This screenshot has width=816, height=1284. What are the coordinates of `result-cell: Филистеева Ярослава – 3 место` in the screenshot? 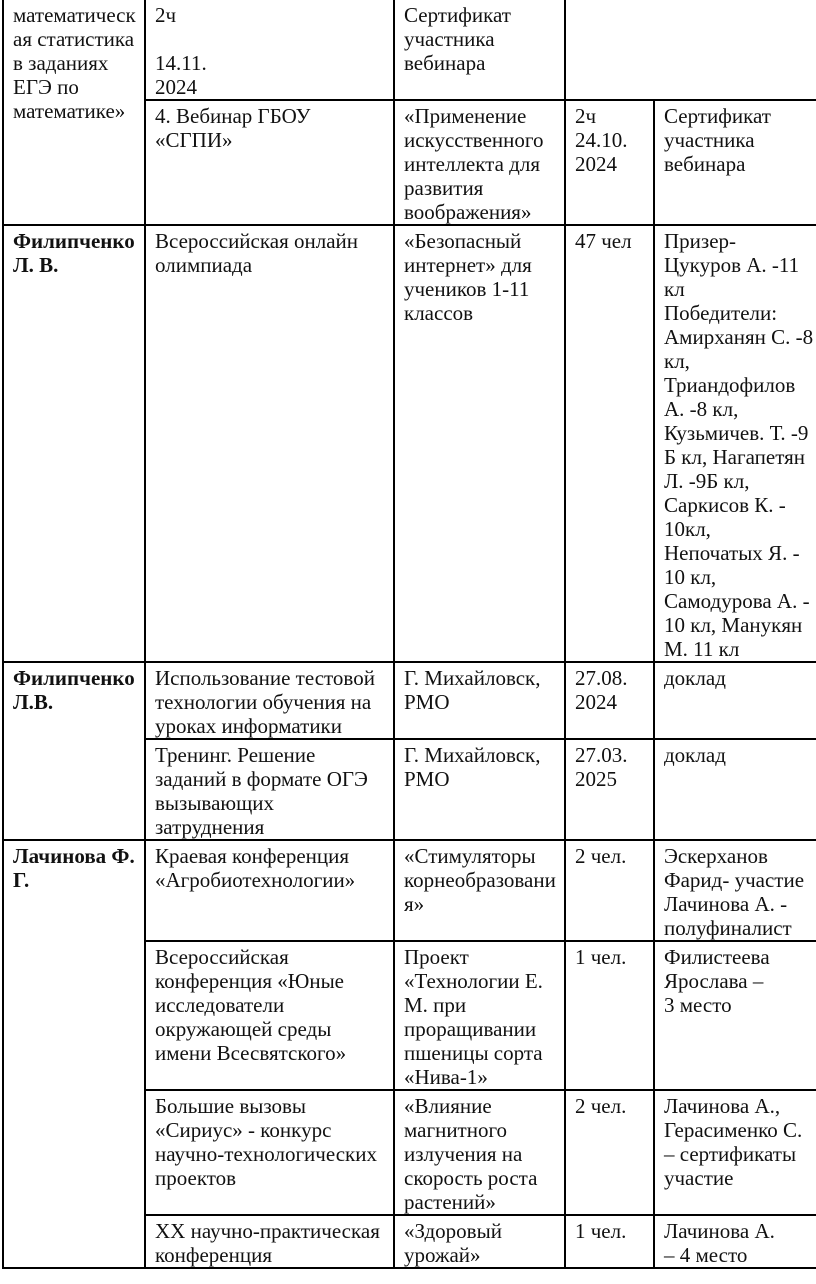 It's located at (734, 1015).